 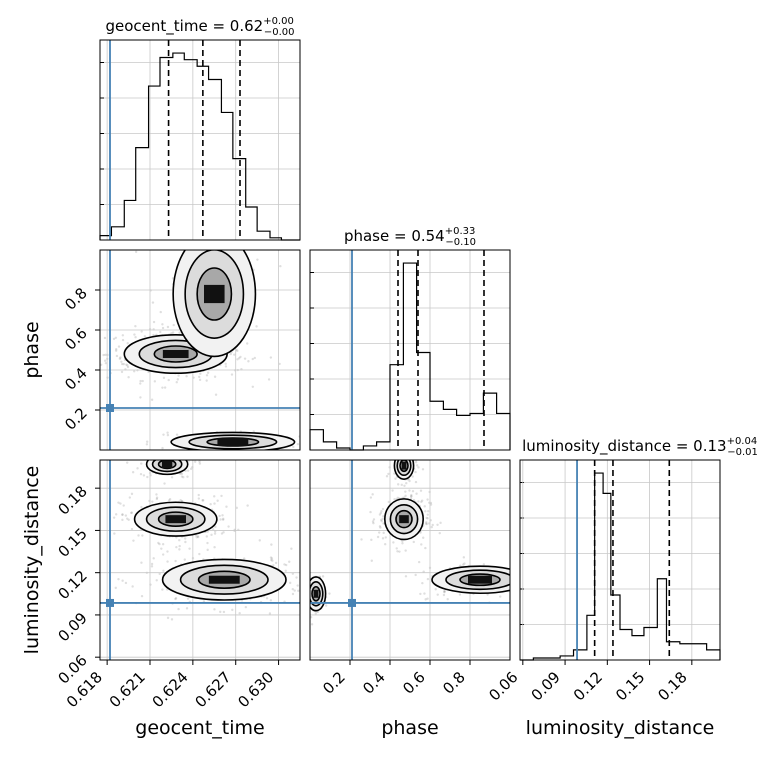 I want to click on y-tick-label: 0.09, so click(x=72, y=627).